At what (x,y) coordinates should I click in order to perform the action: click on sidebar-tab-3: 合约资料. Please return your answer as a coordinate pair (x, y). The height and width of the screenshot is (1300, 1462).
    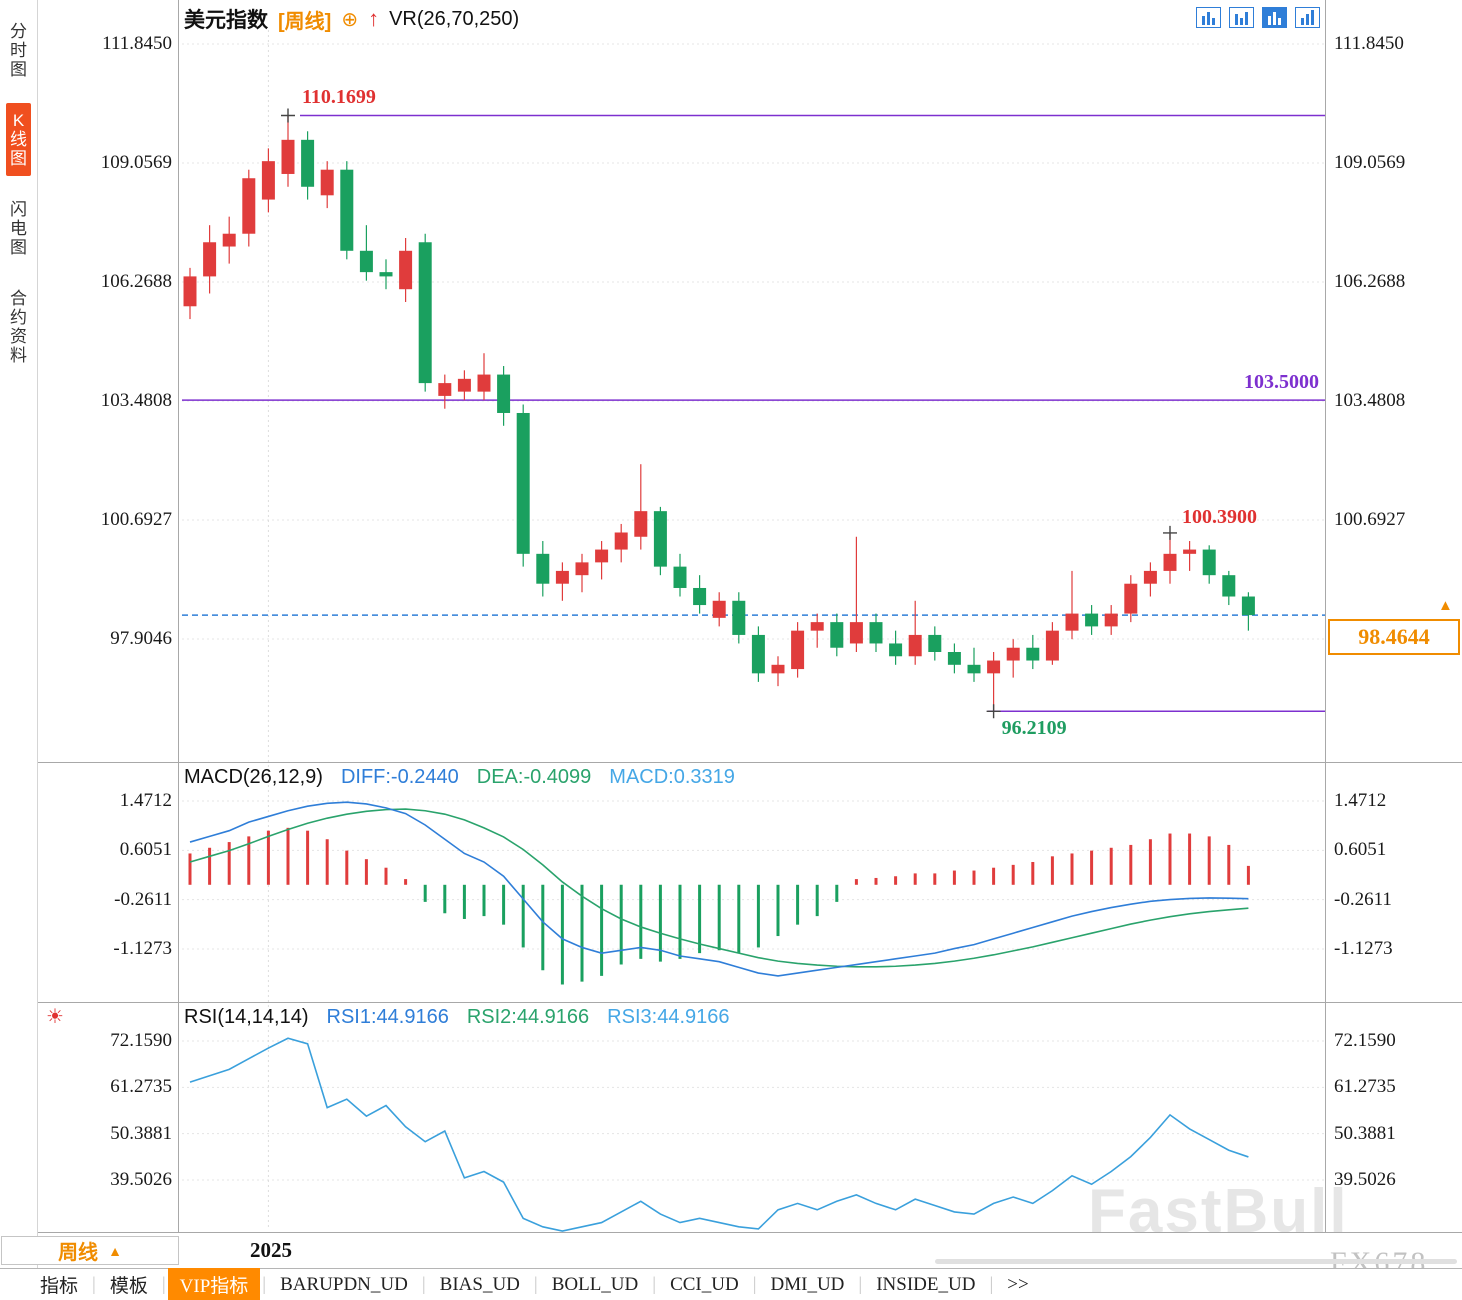
    Looking at the image, I should click on (18, 327).